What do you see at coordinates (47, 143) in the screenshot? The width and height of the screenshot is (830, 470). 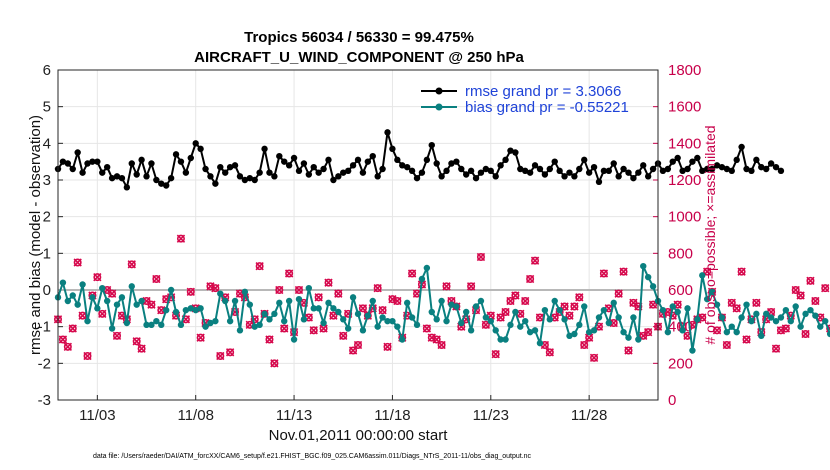 I see `y-tick-label: 4` at bounding box center [47, 143].